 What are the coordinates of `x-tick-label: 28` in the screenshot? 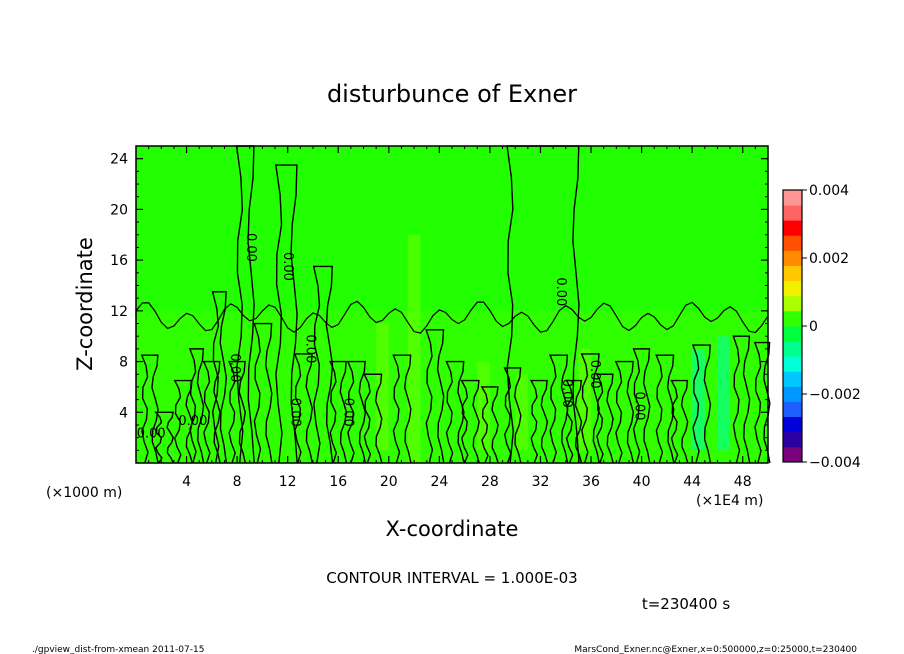 It's located at (490, 482).